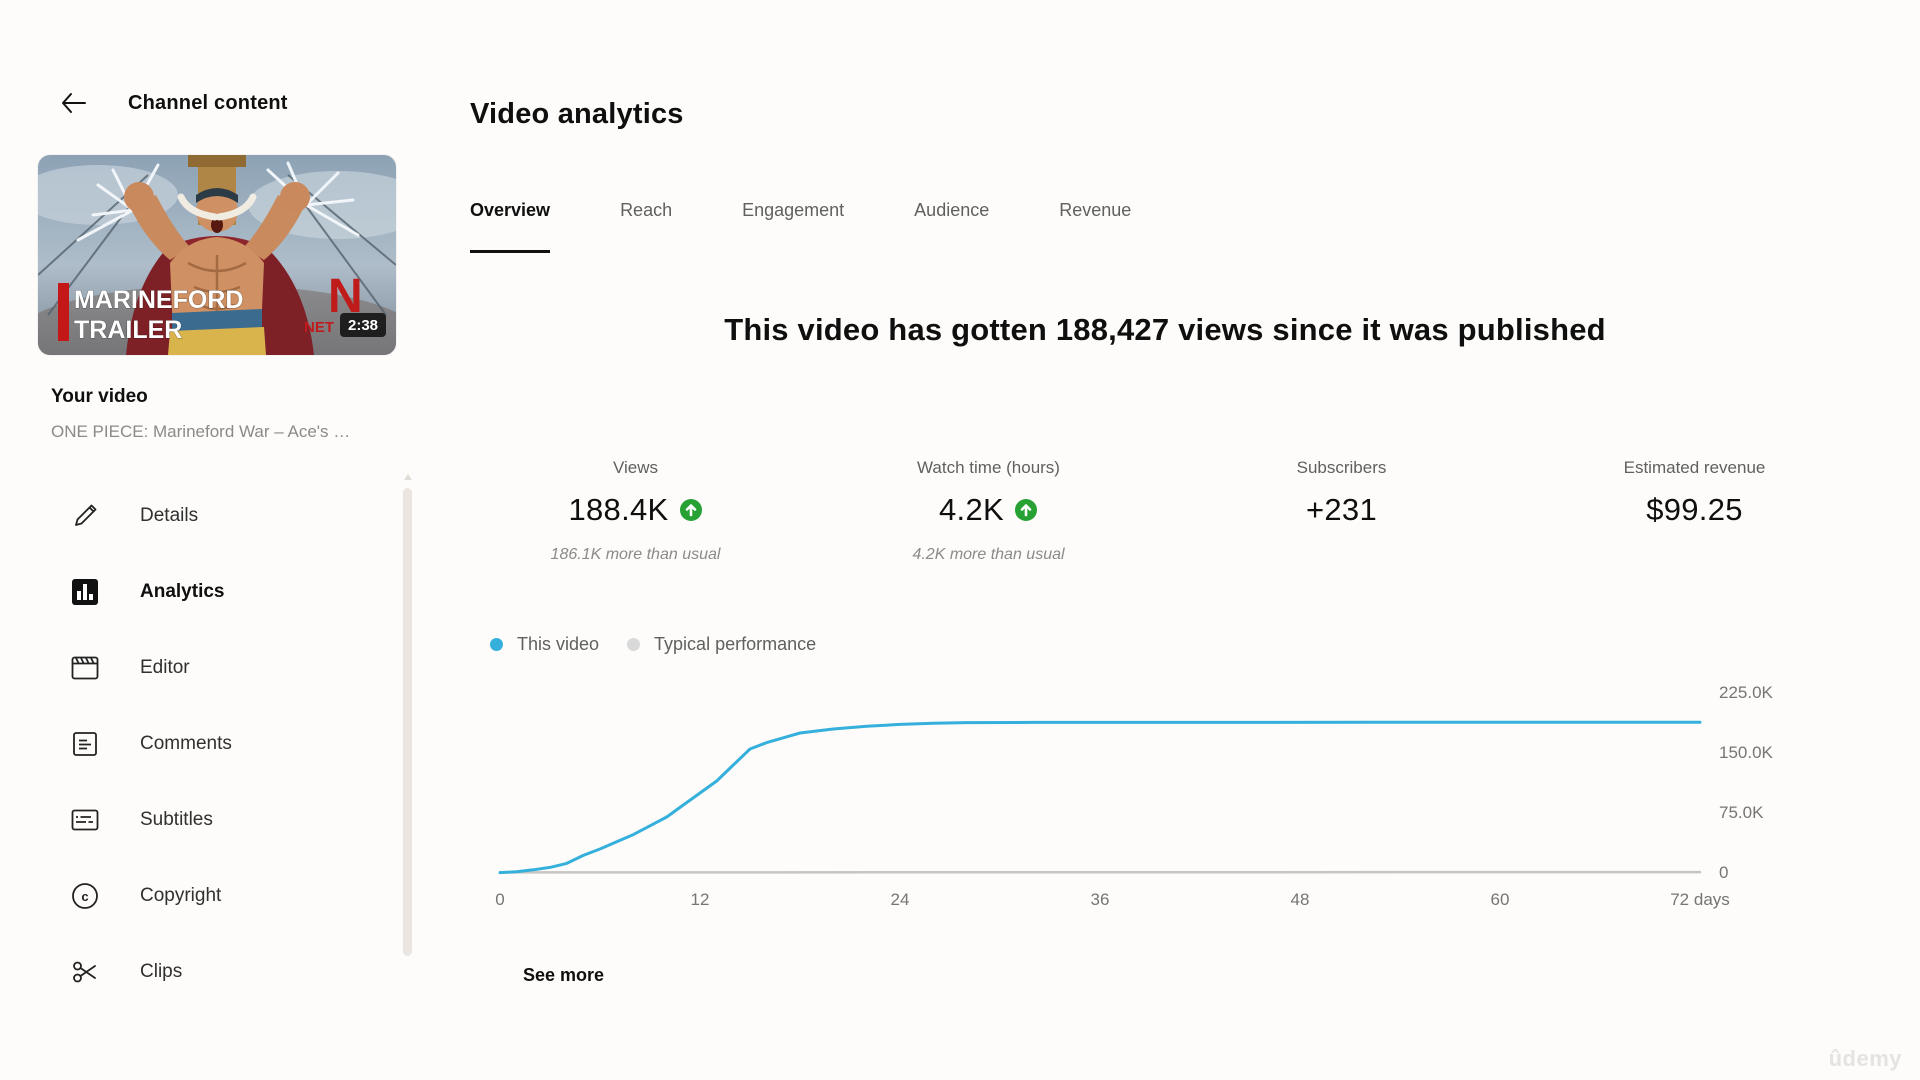 Image resolution: width=1920 pixels, height=1080 pixels. Describe the element at coordinates (496, 644) in the screenshot. I see `legend-dot-blue` at that location.